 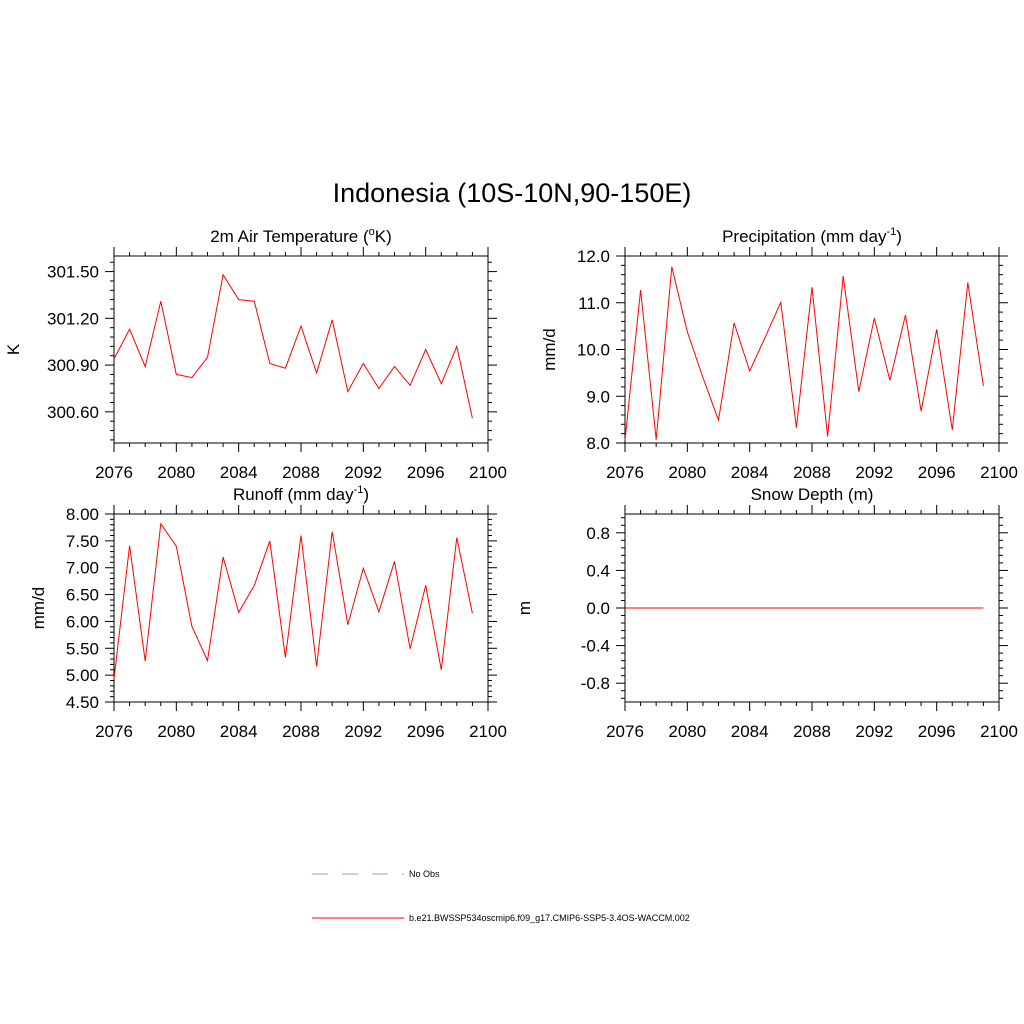 What do you see at coordinates (598, 396) in the screenshot?
I see `y-tick-label: 9.0` at bounding box center [598, 396].